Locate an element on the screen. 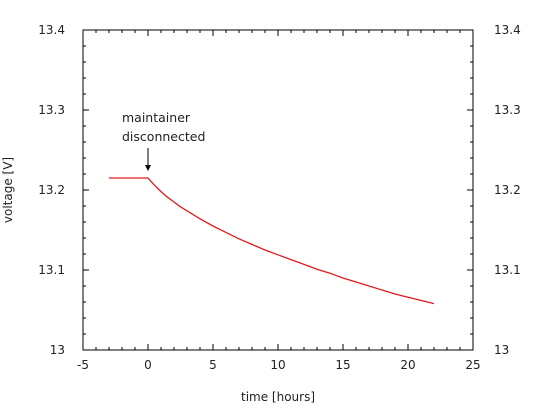 The image size is (545, 412). annotation-group: maintainer disconnected is located at coordinates (163, 140).